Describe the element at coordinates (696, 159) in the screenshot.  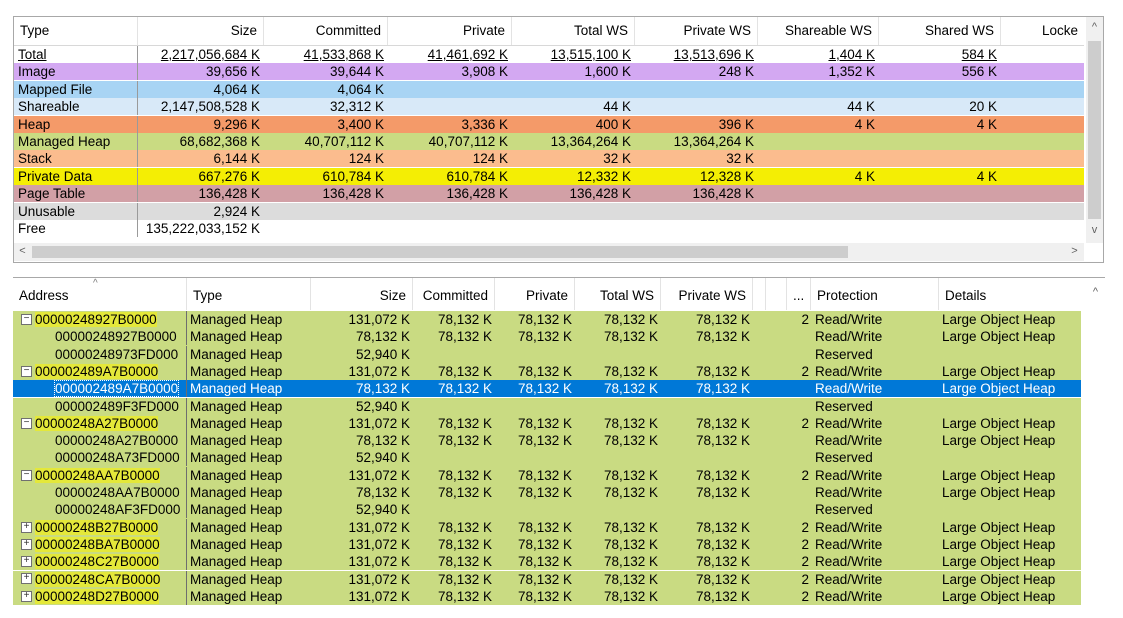
I see `summary-private-ws-cell: 32 K` at that location.